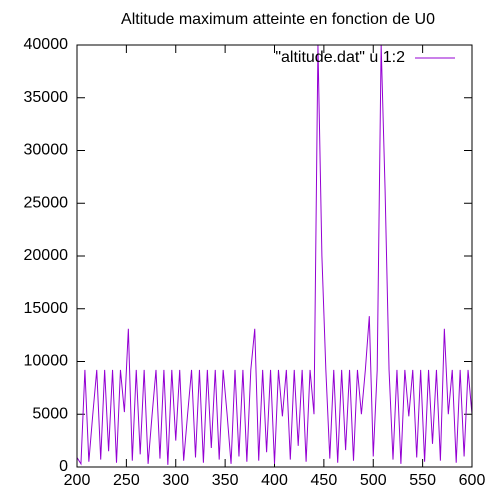 This screenshot has width=500, height=500. I want to click on x-tick-label: 450, so click(324, 480).